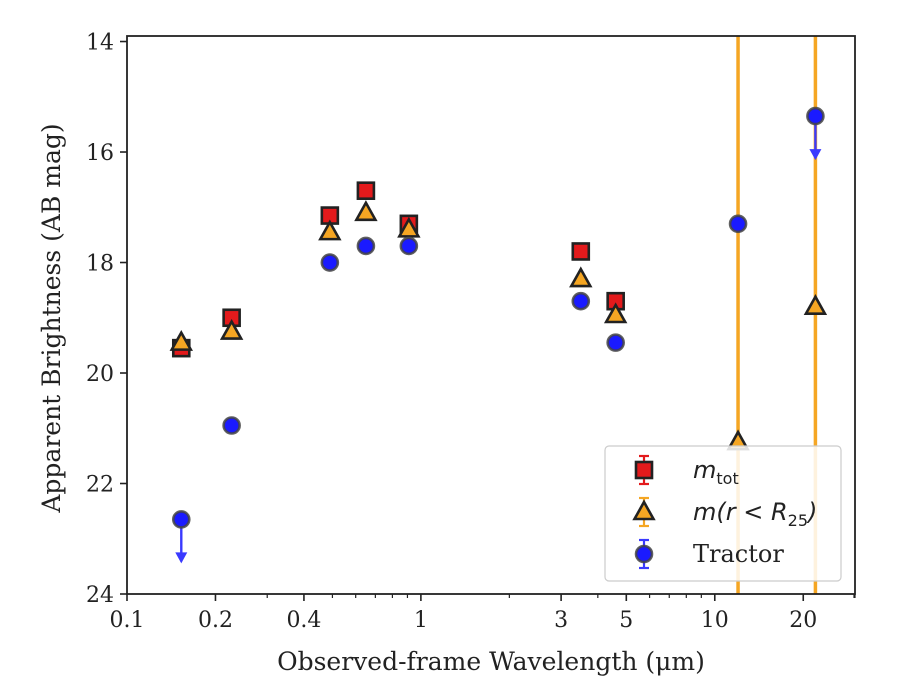  I want to click on y-tick-label: 16, so click(100, 153).